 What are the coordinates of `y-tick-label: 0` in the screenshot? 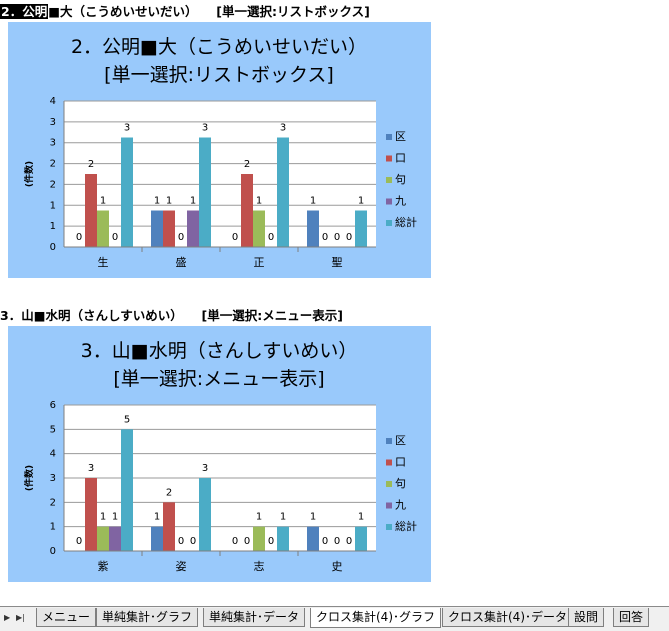 It's located at (53, 551).